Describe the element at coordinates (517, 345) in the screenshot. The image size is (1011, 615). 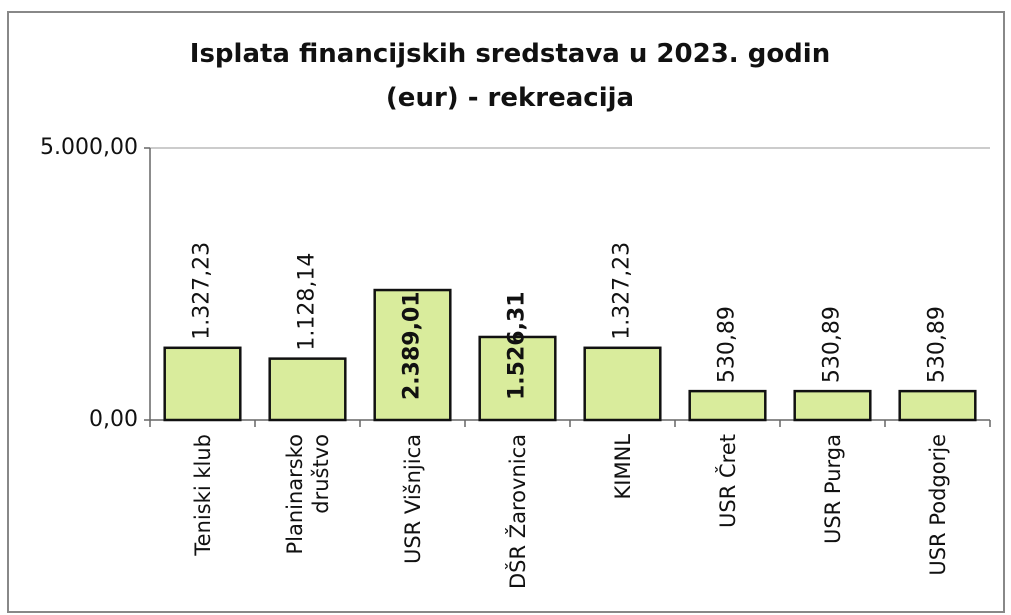
I see `value-label: 1.526,31` at that location.